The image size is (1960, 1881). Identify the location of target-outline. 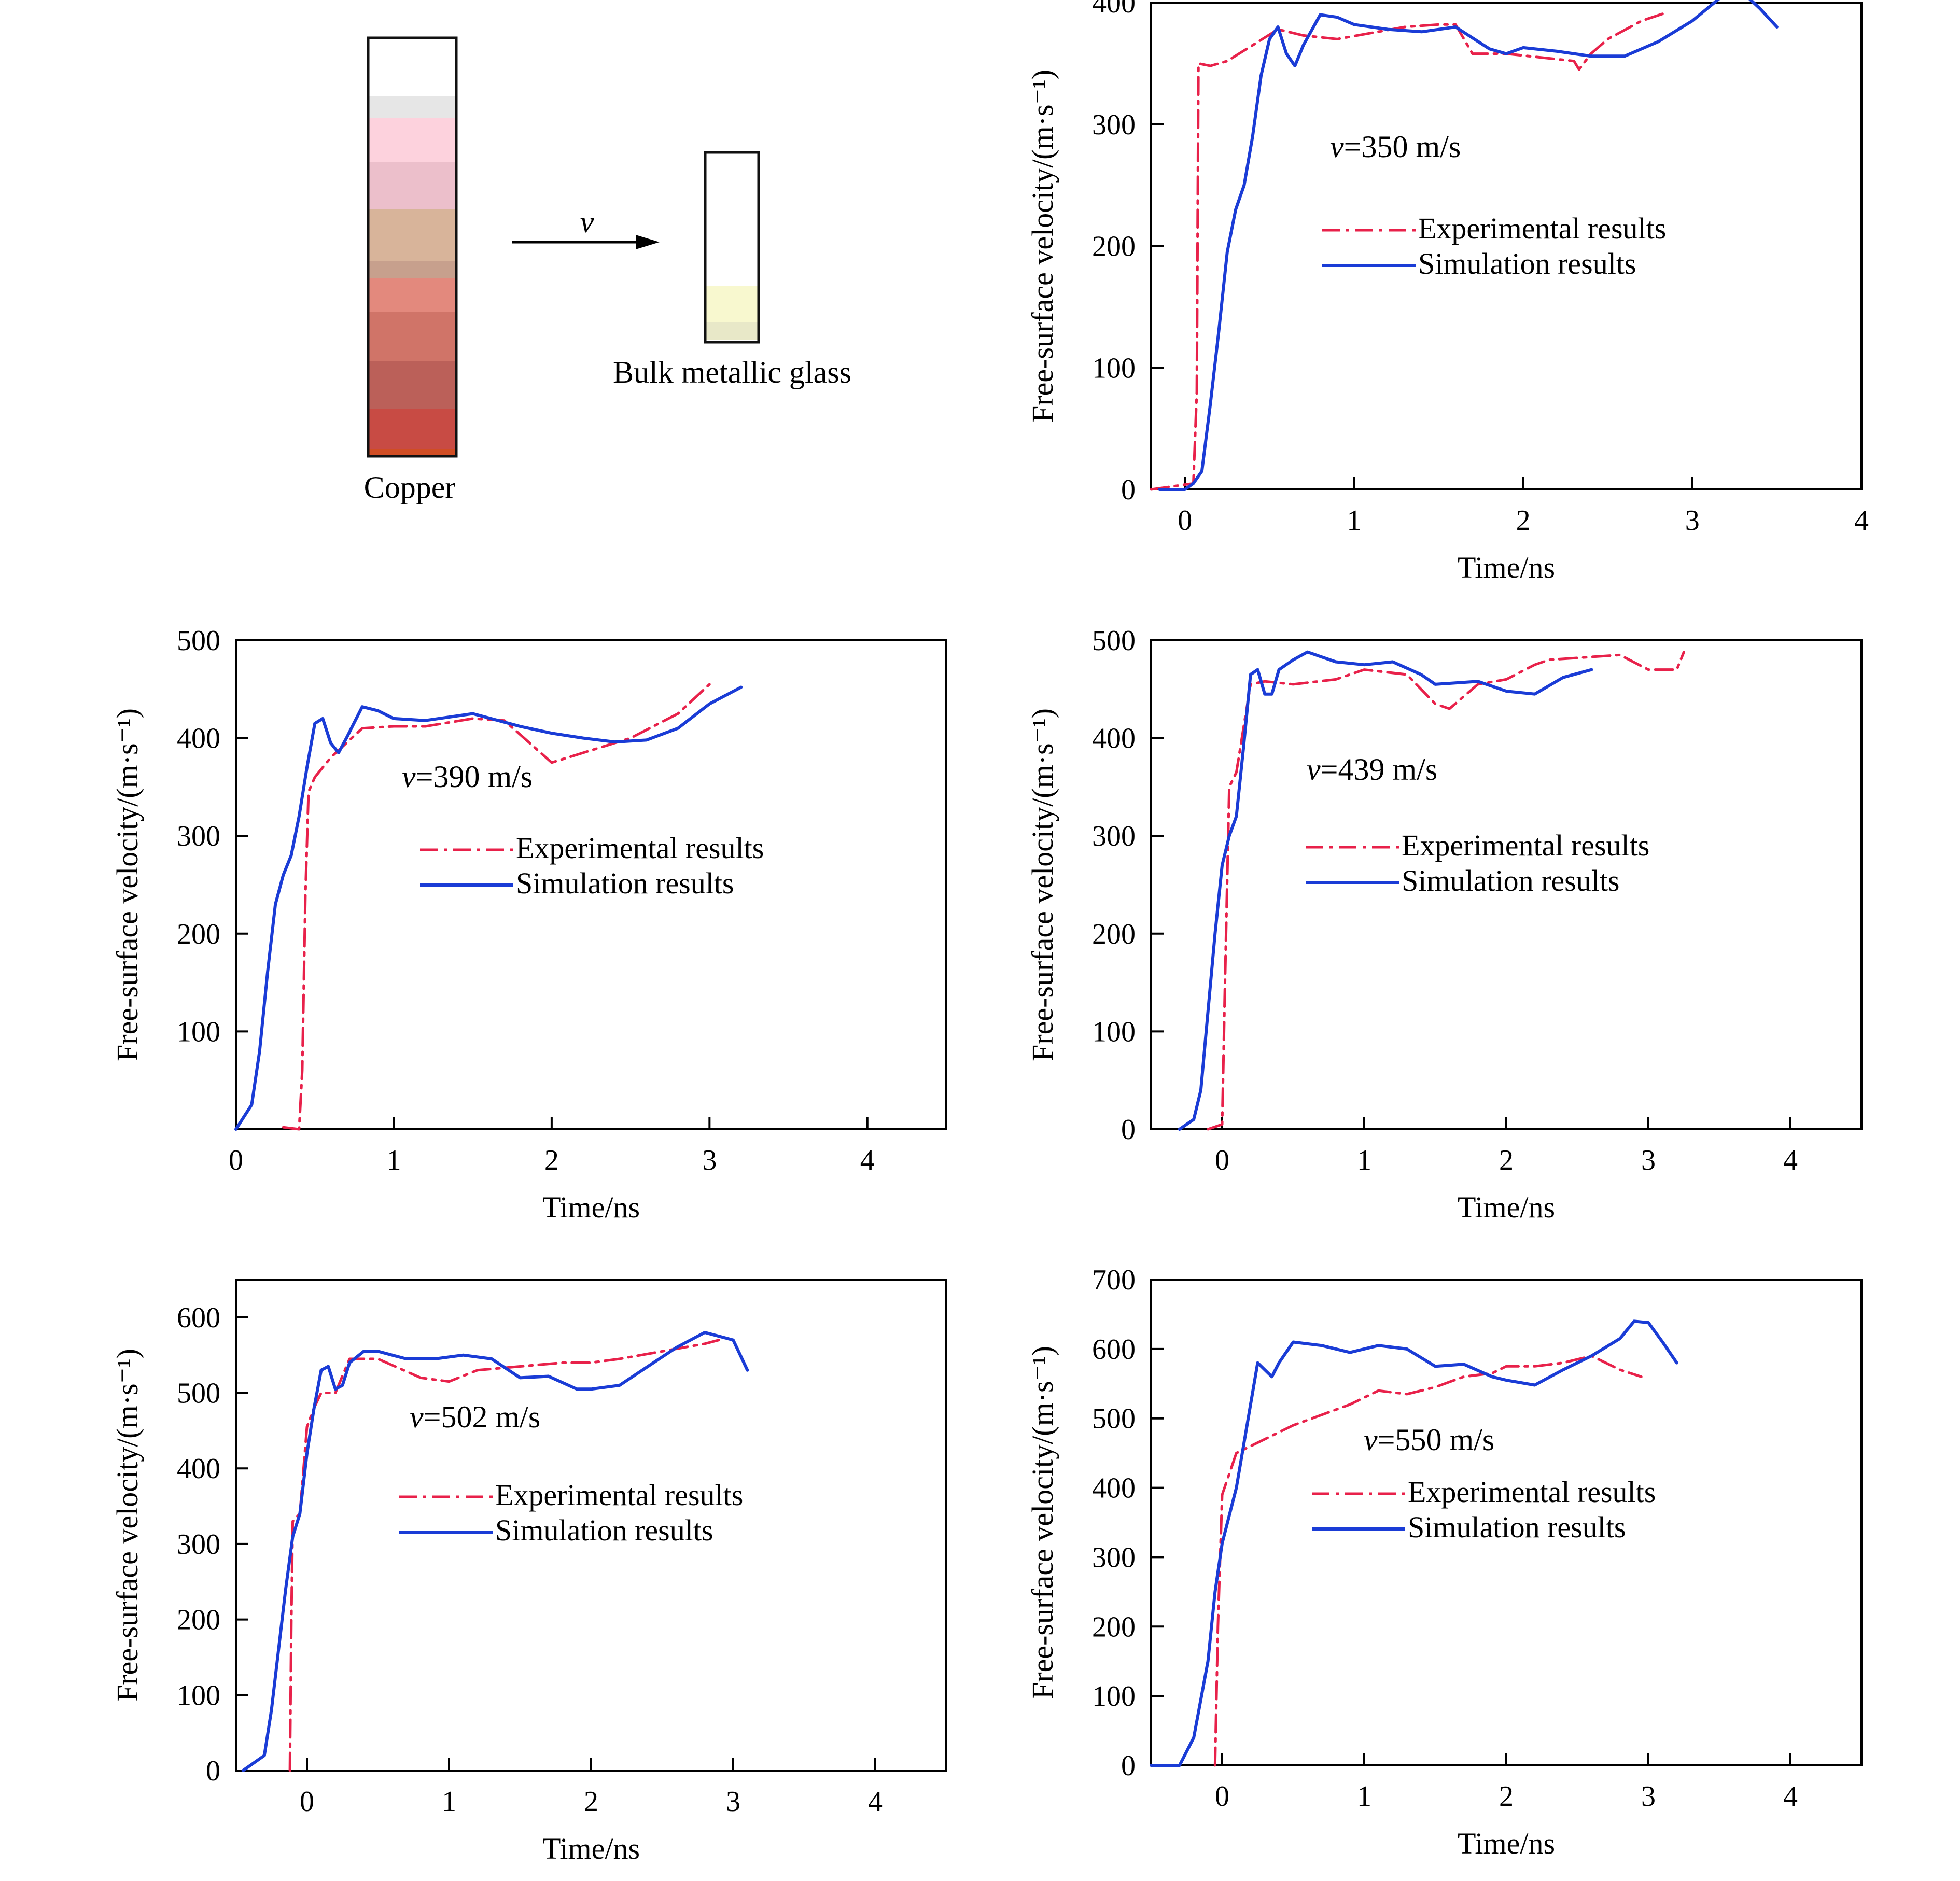
(732, 247).